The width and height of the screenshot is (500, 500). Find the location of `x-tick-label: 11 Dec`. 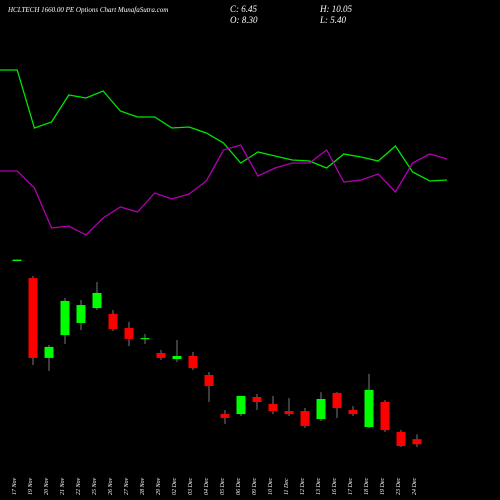

x-tick-label: 11 Dec is located at coordinates (287, 486).